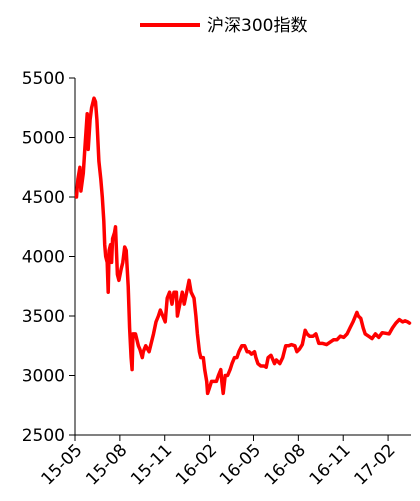 The image size is (420, 501). I want to click on y-tick-label: 2500, so click(43, 436).